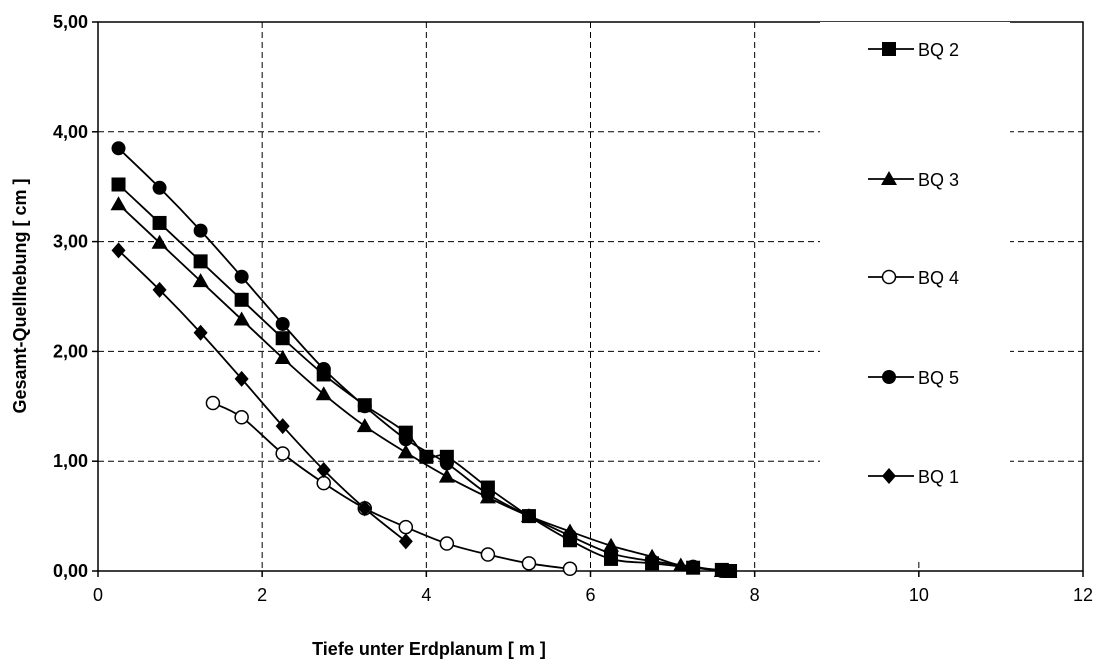  I want to click on legend-label: BQ 1, so click(938, 477).